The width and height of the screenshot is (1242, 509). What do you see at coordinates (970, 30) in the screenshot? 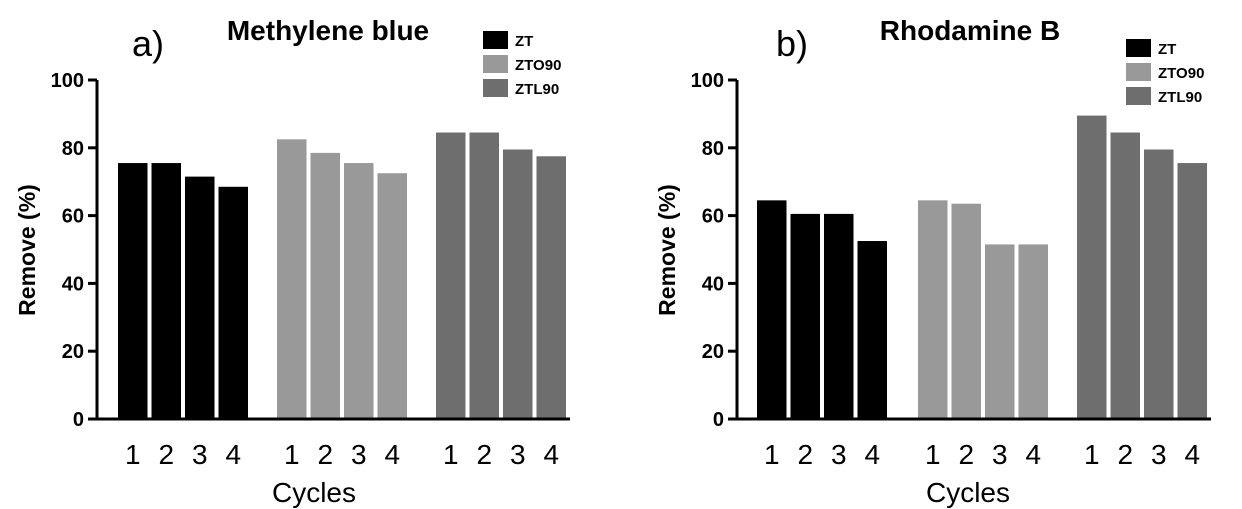
I see `chart-title: Rhodamine B` at bounding box center [970, 30].